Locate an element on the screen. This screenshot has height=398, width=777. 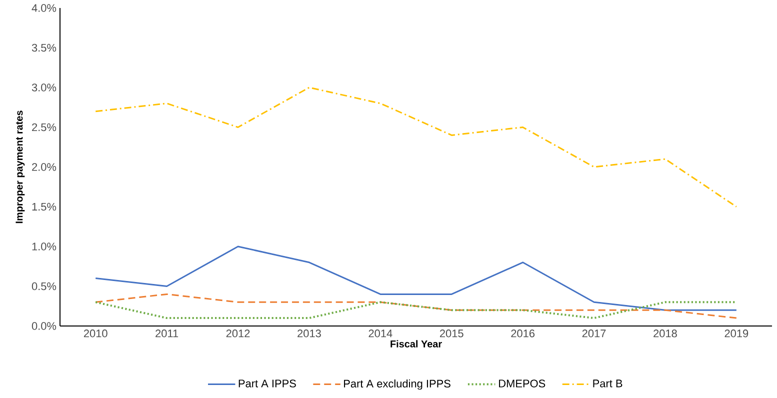
x-tick-label: 2011 is located at coordinates (167, 334).